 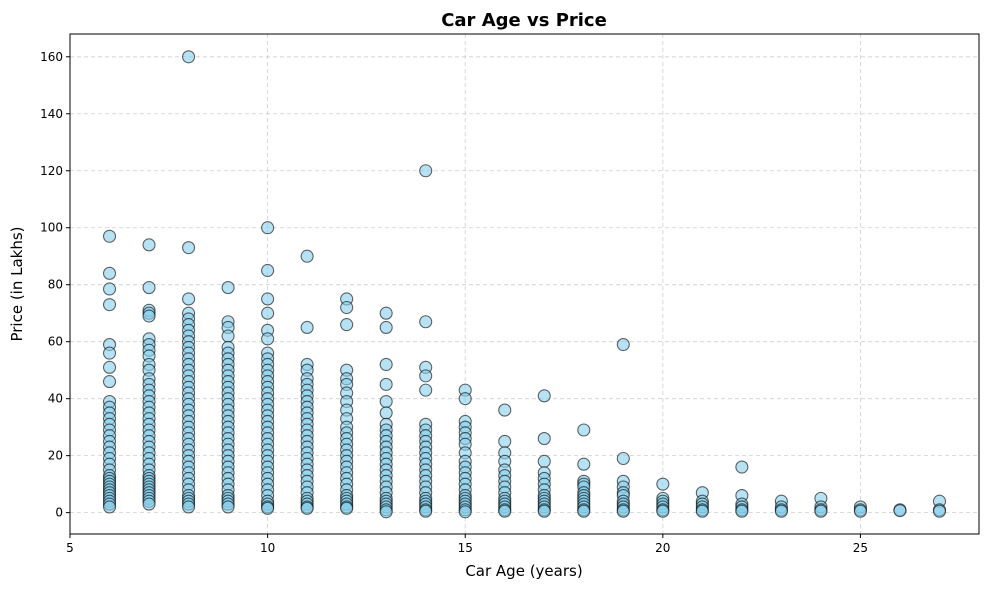 I want to click on y-tick-label: 120, so click(x=51, y=171).